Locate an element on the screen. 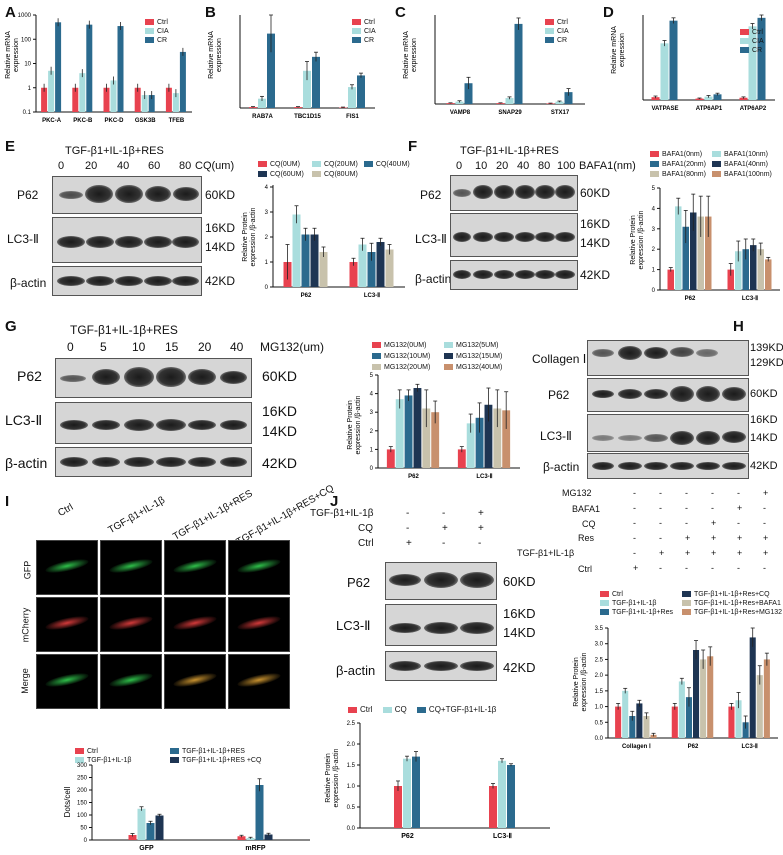 The image size is (783, 855). panel-h-kd-14: 14KD is located at coordinates (764, 438).